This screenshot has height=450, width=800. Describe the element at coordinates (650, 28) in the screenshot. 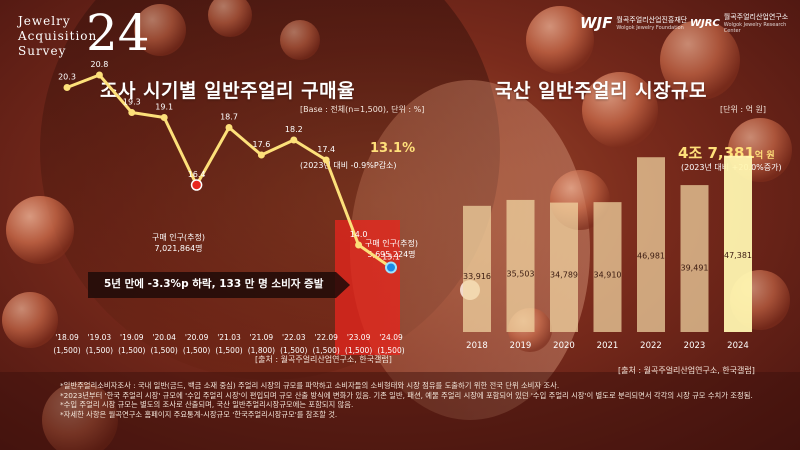

I see `org-sub: Wolgok Jewelry Foundation` at that location.